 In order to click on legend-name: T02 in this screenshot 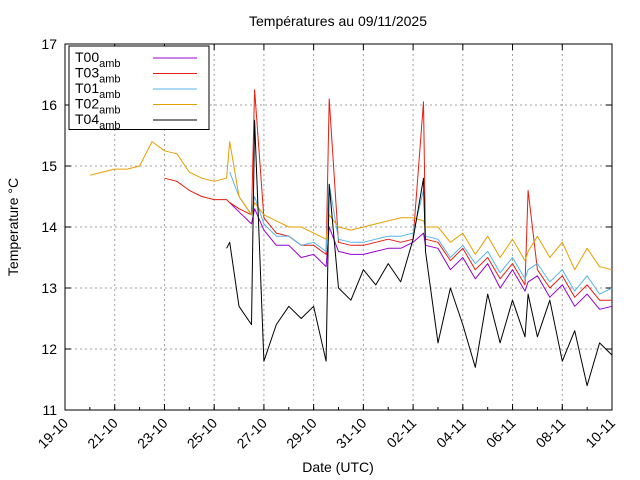, I will do `click(87, 104)`.